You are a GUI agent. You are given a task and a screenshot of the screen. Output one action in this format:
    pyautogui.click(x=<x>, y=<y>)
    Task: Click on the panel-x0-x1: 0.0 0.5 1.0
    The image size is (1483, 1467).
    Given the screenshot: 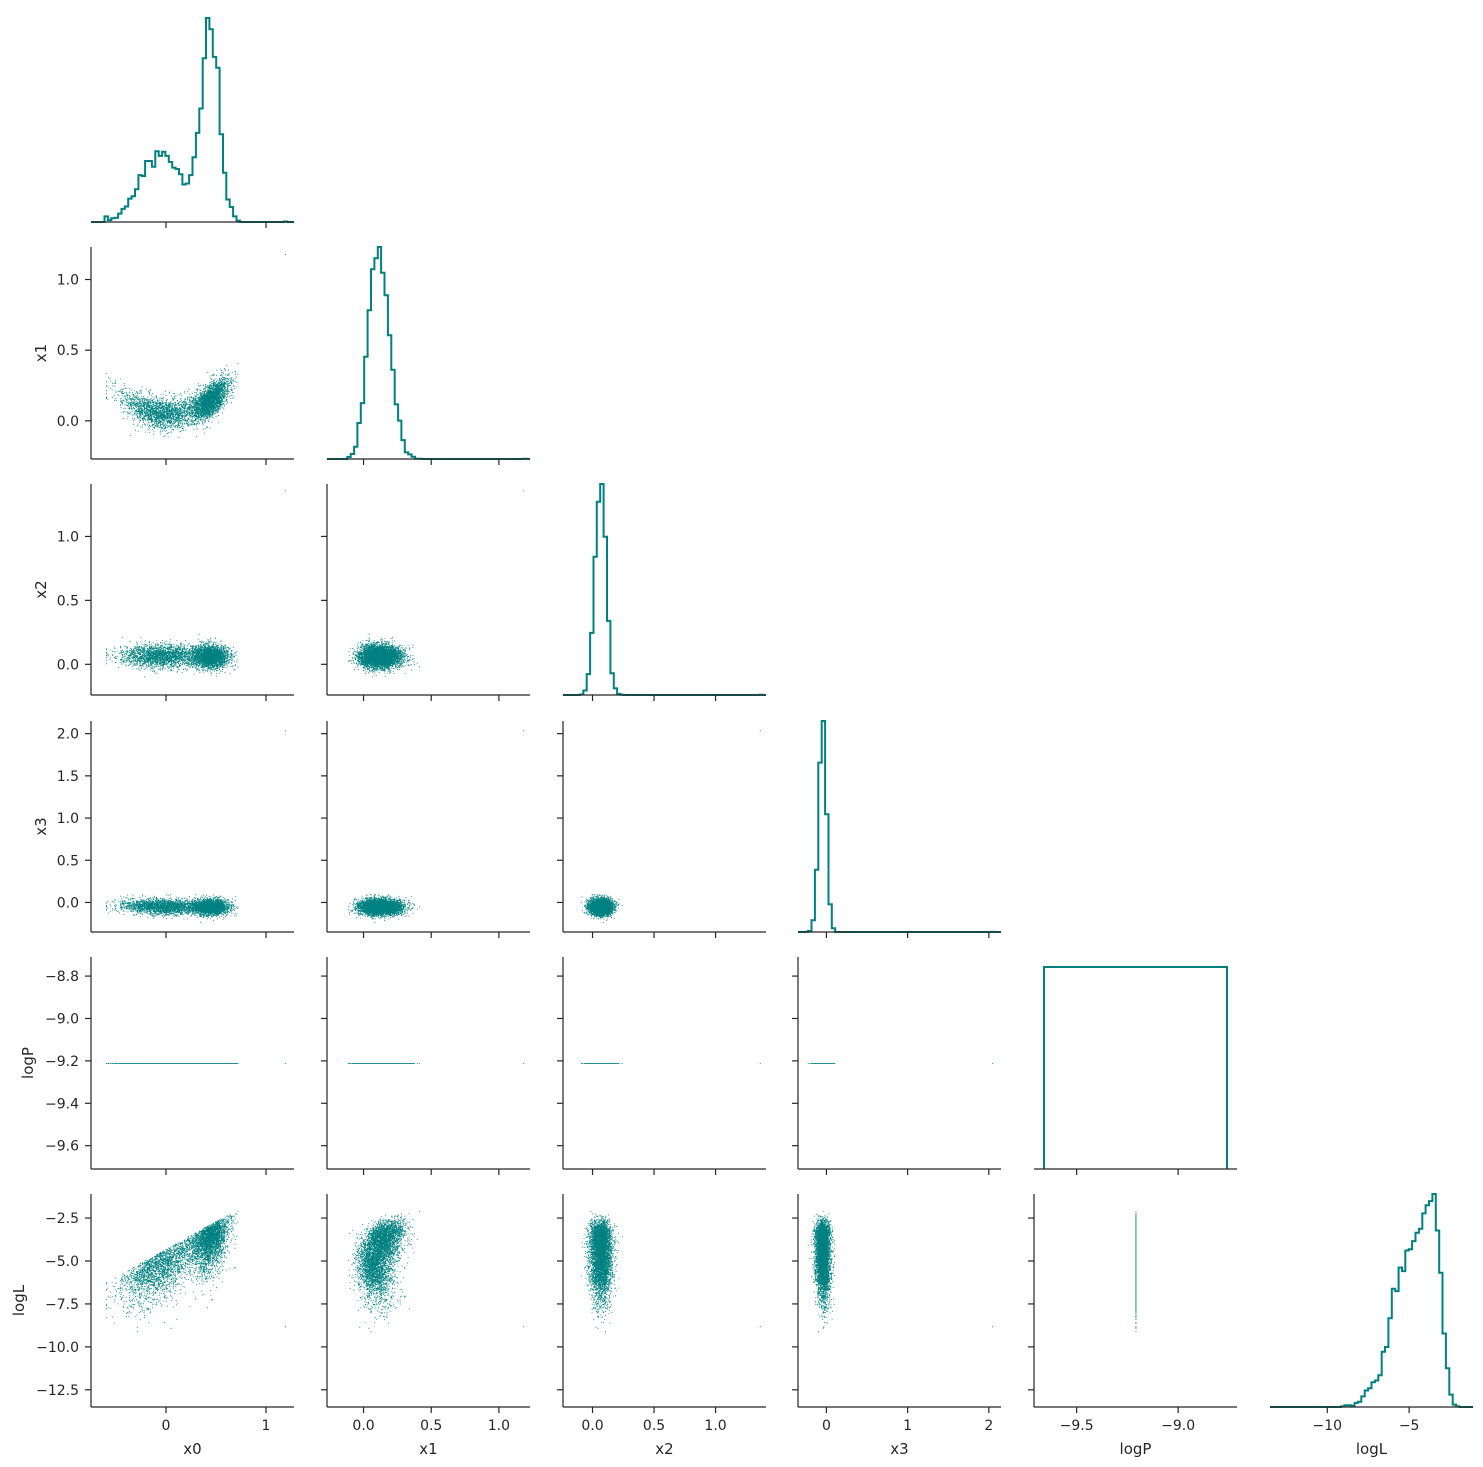 What is the action you would take?
    pyautogui.click(x=175, y=356)
    